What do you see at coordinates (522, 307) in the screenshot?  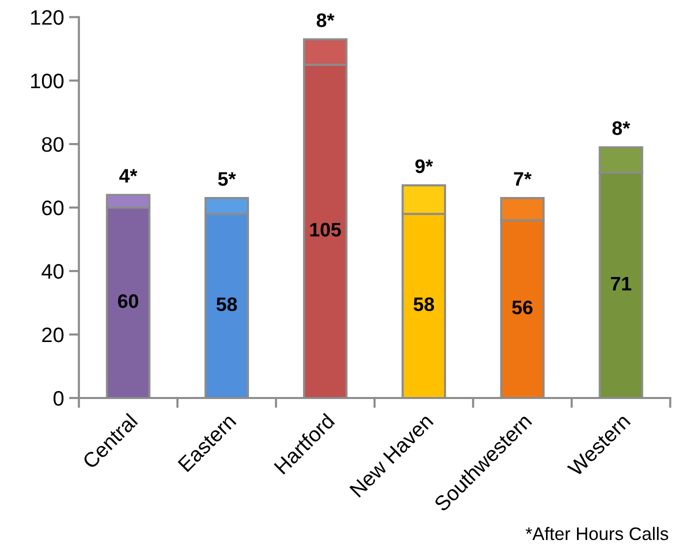 I see `data-label: 56` at bounding box center [522, 307].